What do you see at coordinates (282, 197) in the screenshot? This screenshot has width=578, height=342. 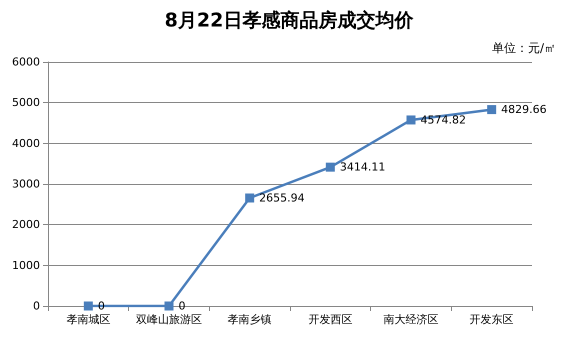 I see `data-label: 2655.94` at bounding box center [282, 197].